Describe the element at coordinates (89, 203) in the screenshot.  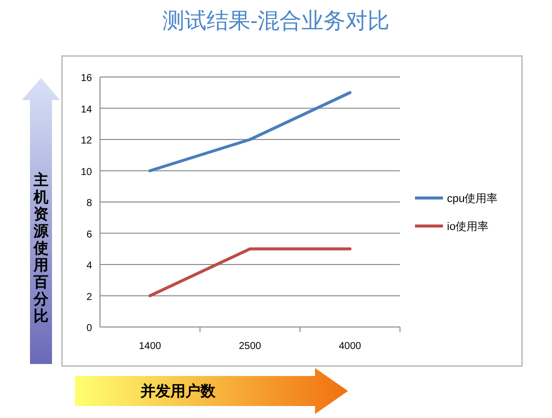
I see `y-tick-label: 8` at that location.